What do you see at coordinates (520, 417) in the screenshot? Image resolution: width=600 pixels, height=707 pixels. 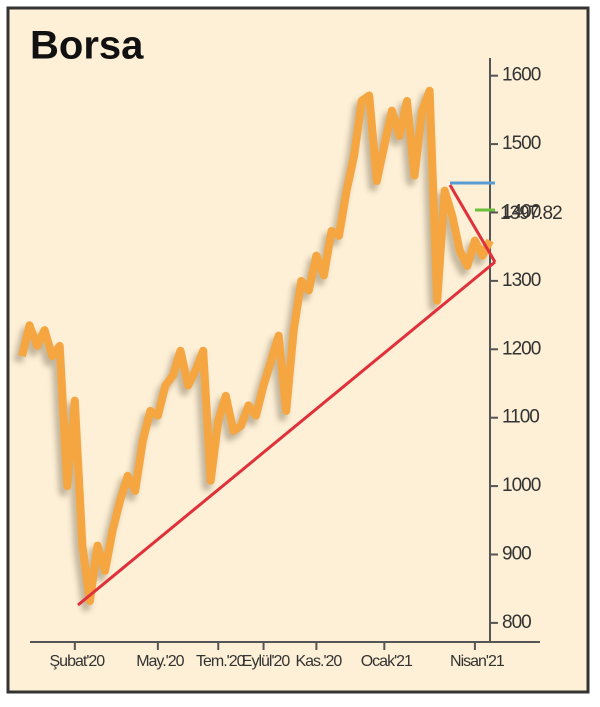 I see `y-tick-label: 1100` at bounding box center [520, 417].